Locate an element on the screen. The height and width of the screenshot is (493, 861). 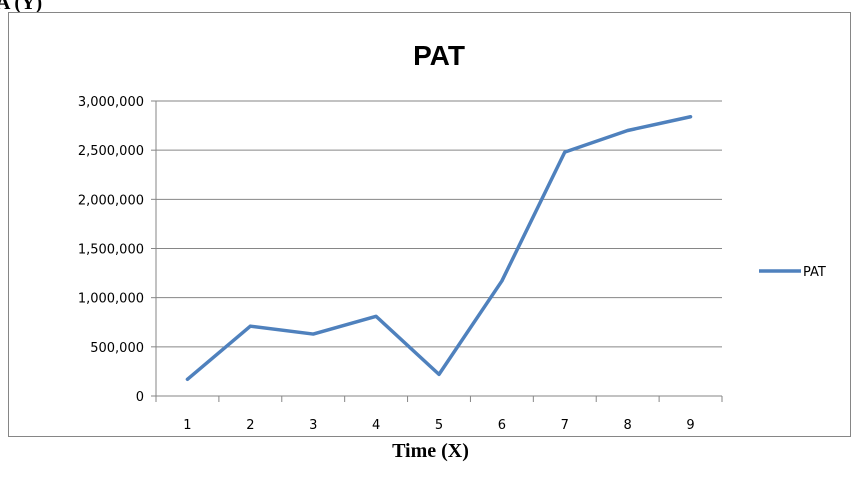
y-tick-label: 0 is located at coordinates (140, 397).